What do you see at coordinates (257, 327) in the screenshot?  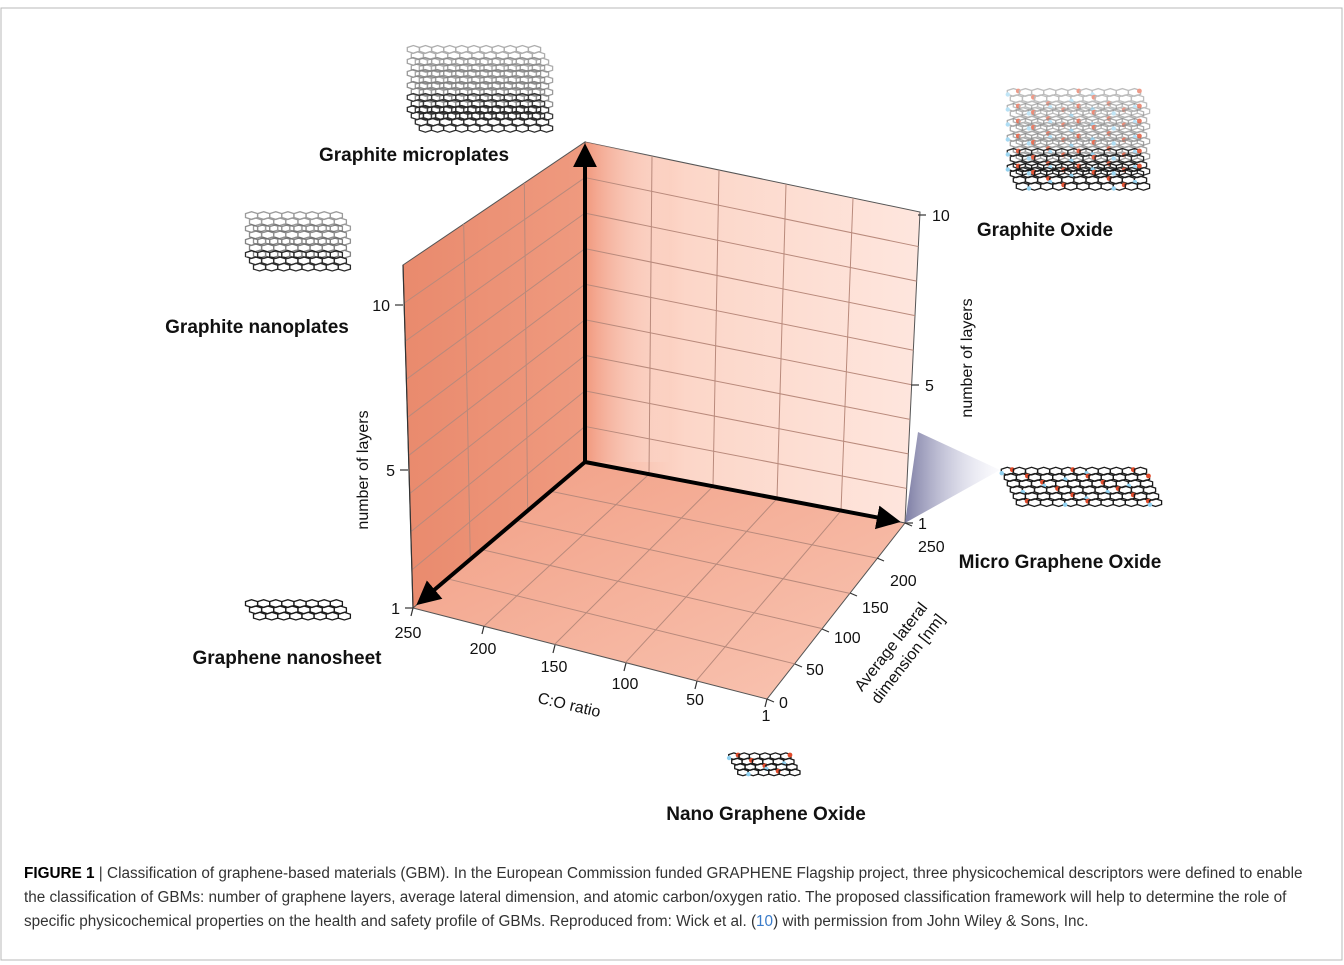 I see `label-graphite-nanoplates: Graphite nanoplates` at bounding box center [257, 327].